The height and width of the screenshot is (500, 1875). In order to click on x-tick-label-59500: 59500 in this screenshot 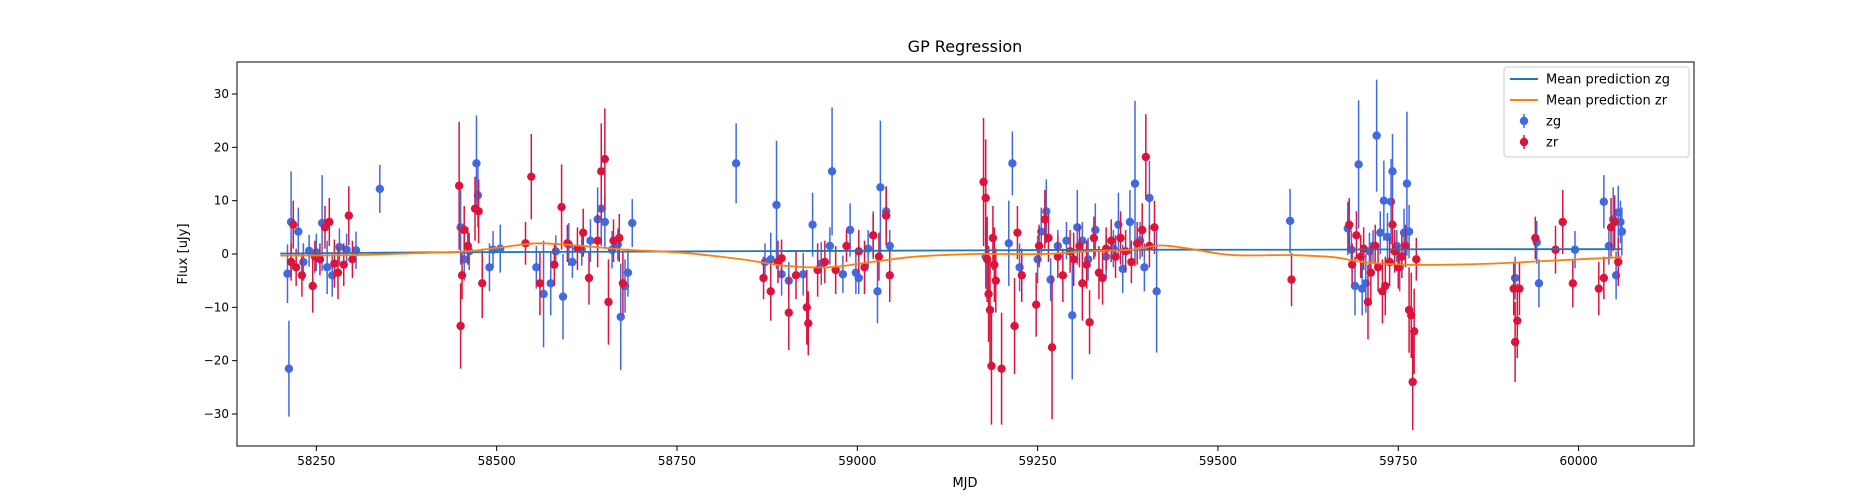, I will do `click(1218, 461)`.